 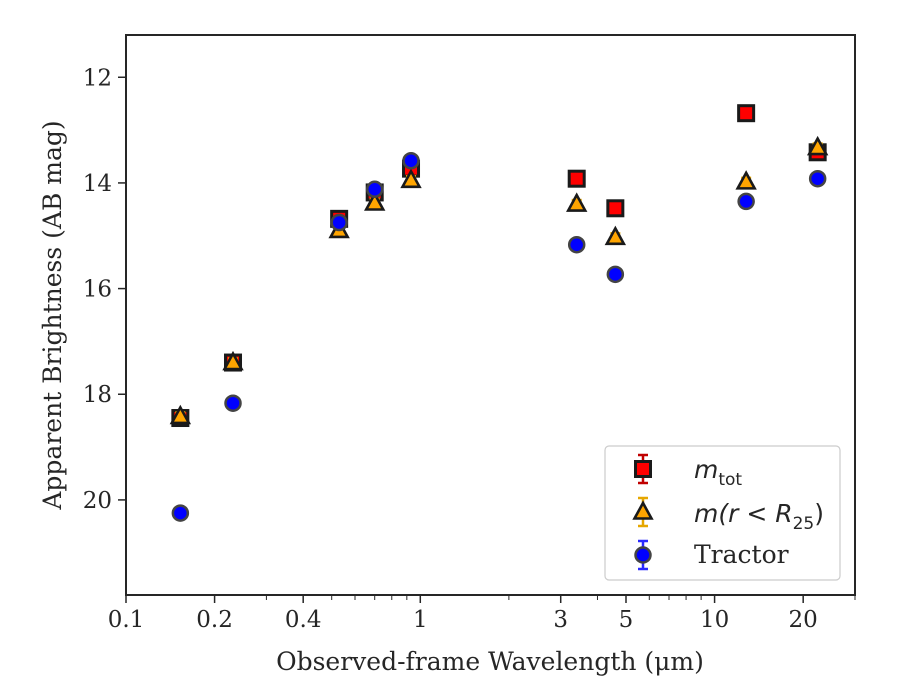 I want to click on y-tick-label: 18, so click(x=97, y=395).